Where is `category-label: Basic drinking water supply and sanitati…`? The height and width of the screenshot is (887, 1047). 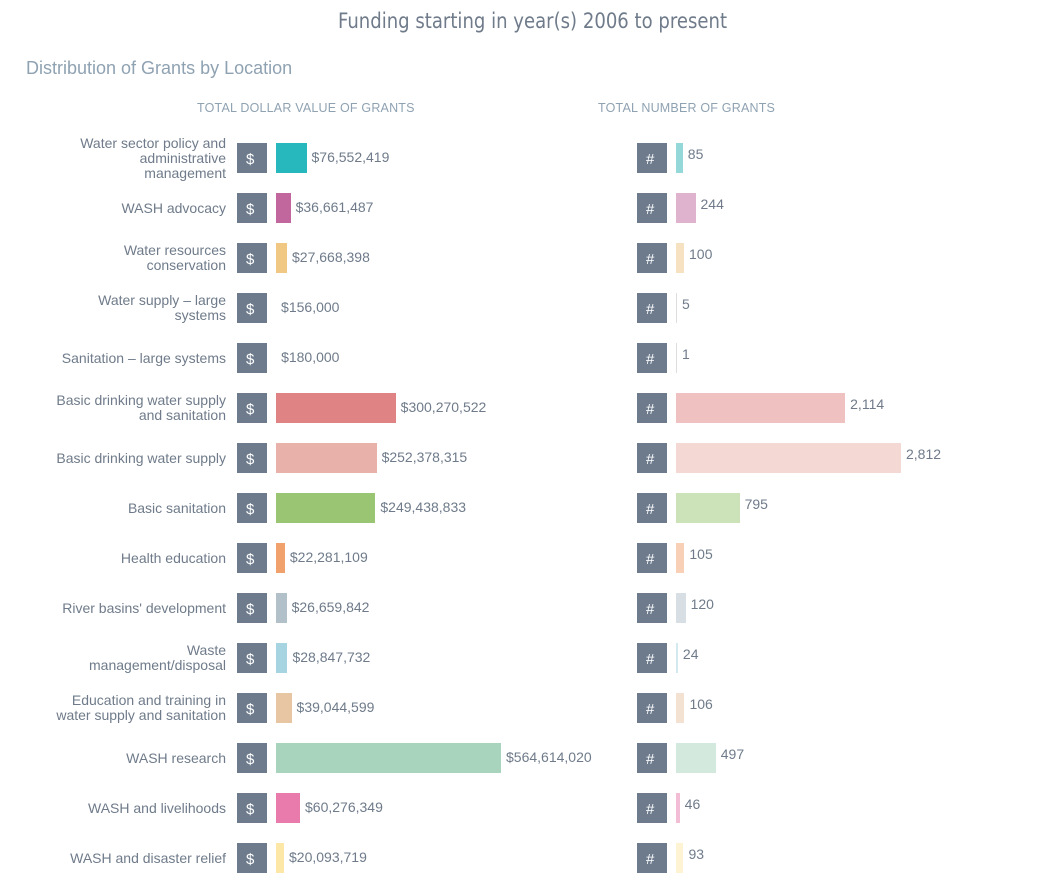
category-label: Basic drinking water supply and sanitati… is located at coordinates (141, 407).